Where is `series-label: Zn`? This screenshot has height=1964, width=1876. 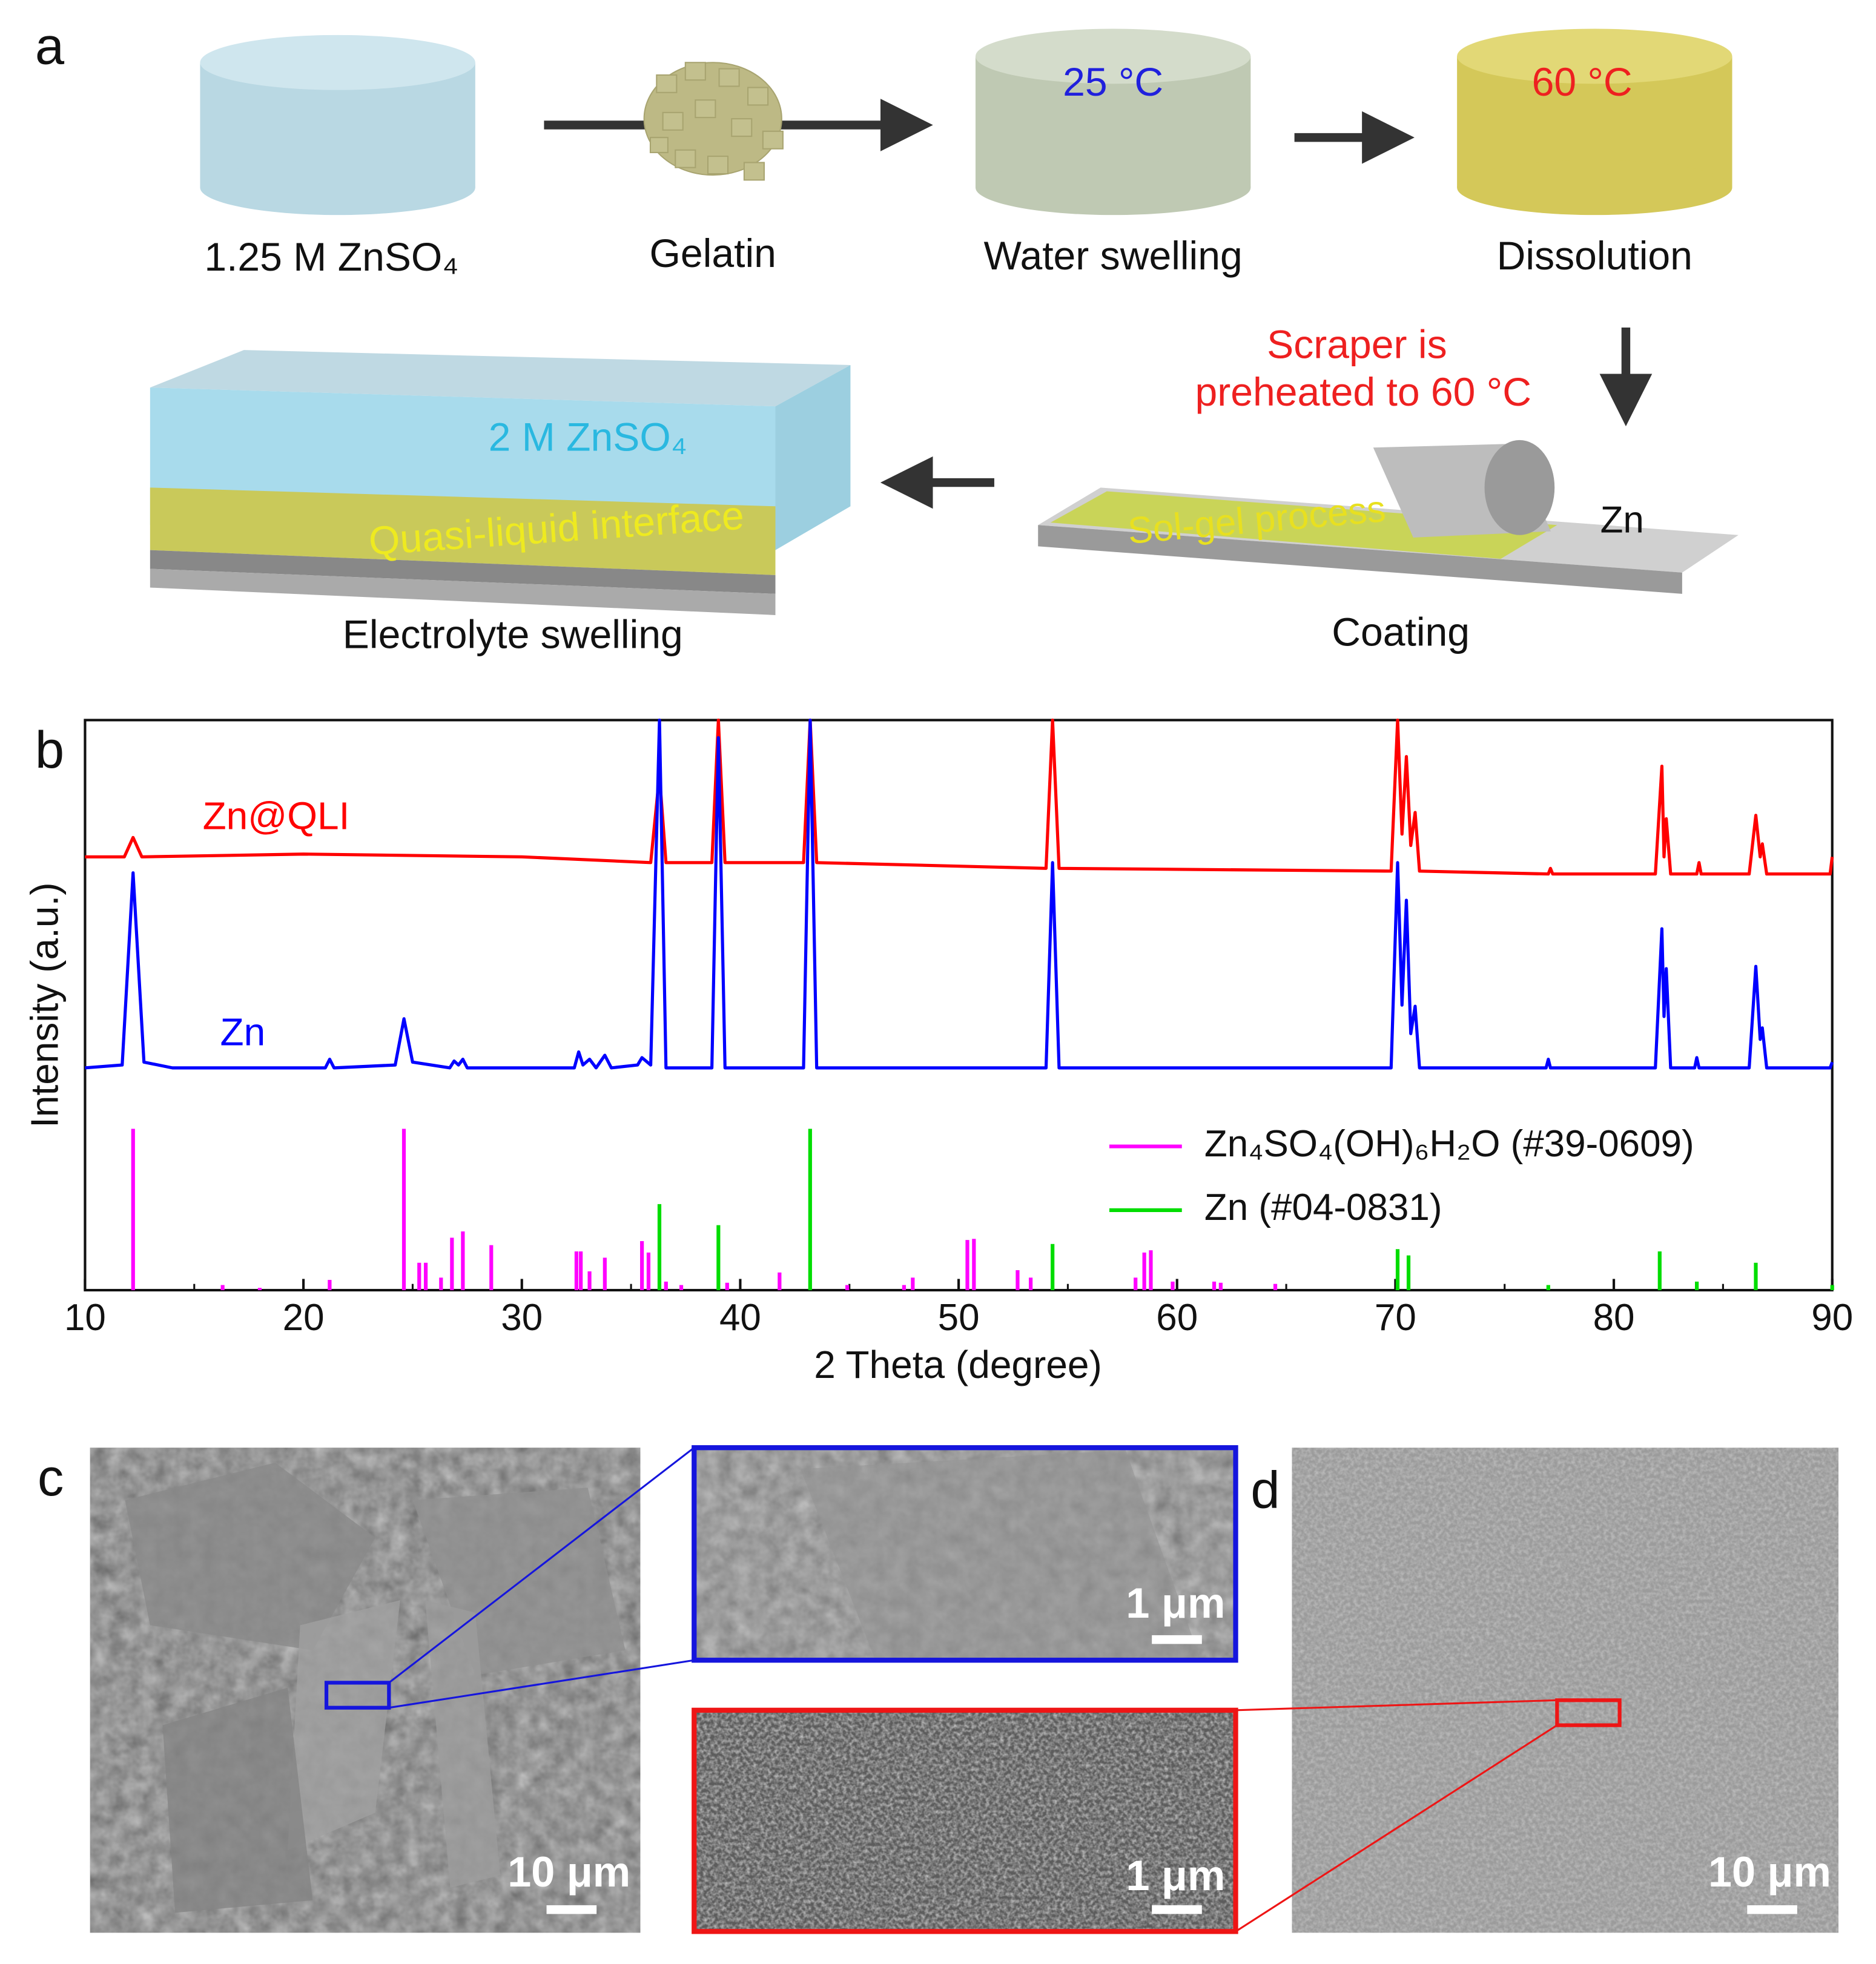 series-label: Zn is located at coordinates (242, 1032).